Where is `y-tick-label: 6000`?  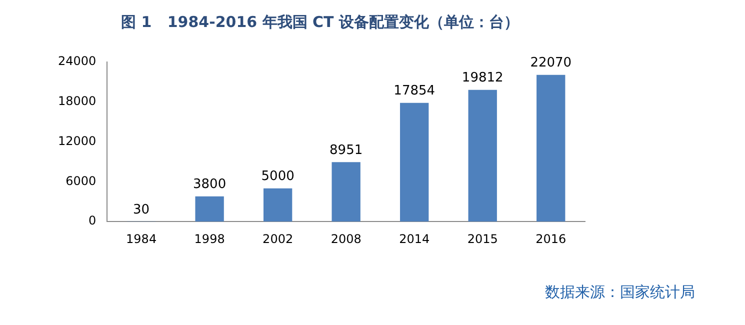
y-tick-label: 6000 is located at coordinates (81, 181).